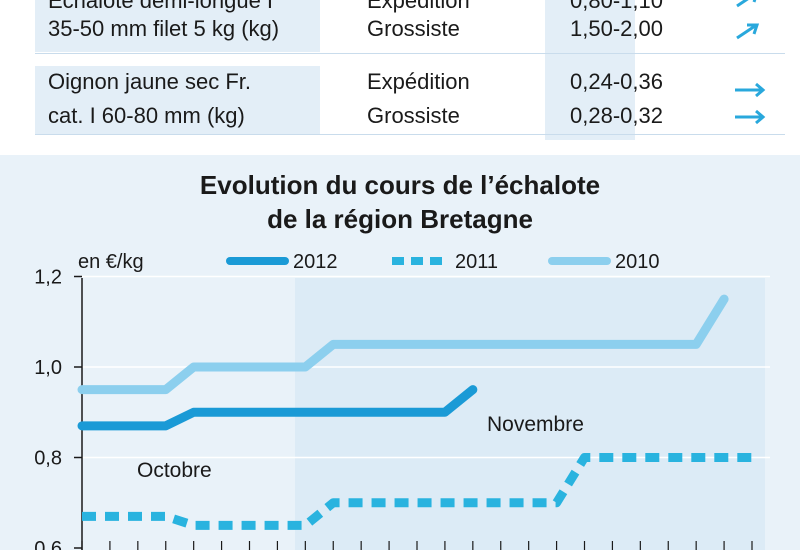 The height and width of the screenshot is (550, 800). What do you see at coordinates (418, 81) in the screenshot?
I see `row-2-market-line1: Expédition` at bounding box center [418, 81].